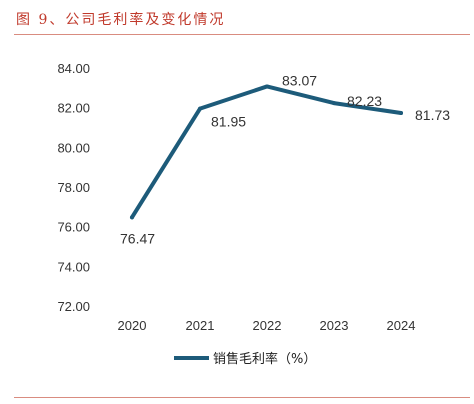  I want to click on title-divider, so click(242, 34).